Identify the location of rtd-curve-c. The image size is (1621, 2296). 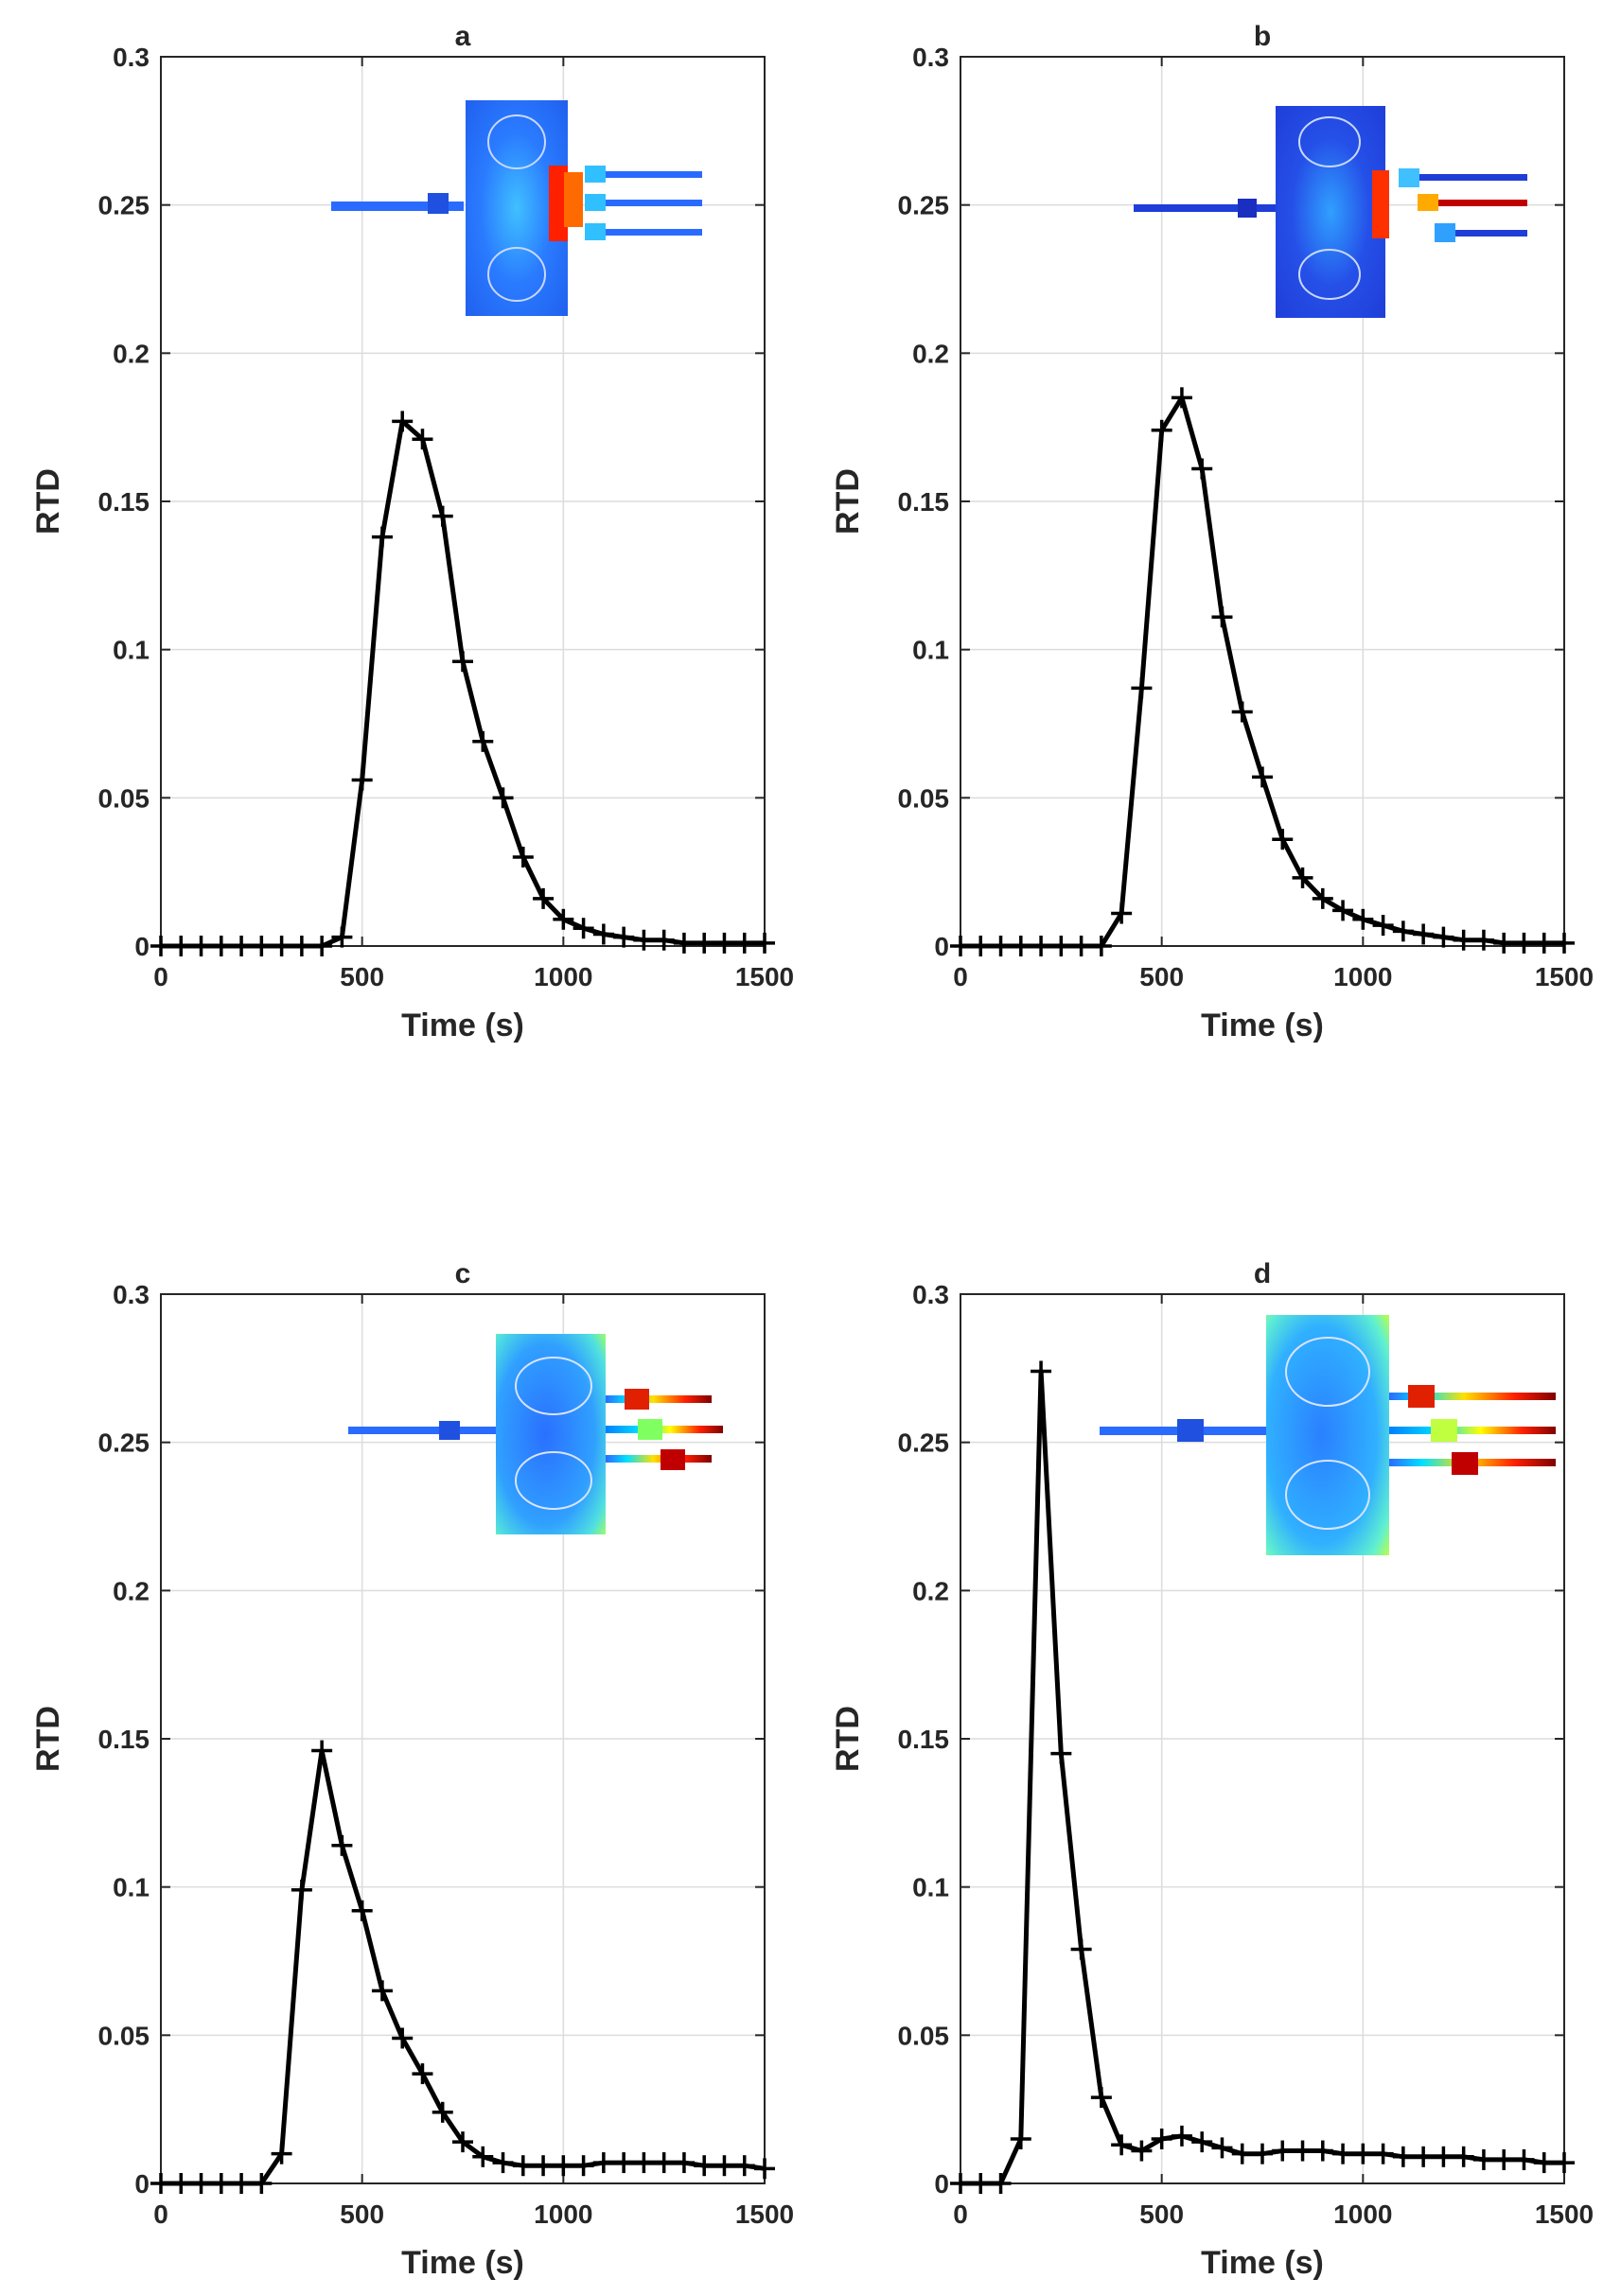
(463, 1967).